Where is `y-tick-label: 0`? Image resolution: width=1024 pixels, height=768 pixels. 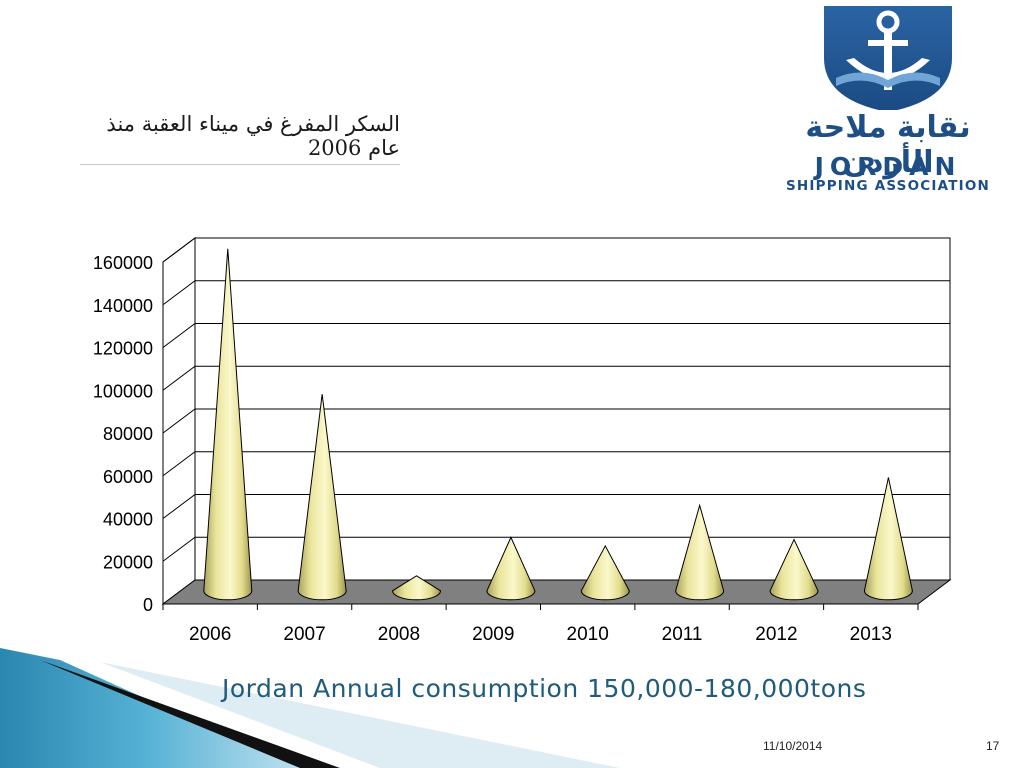 y-tick-label: 0 is located at coordinates (148, 605).